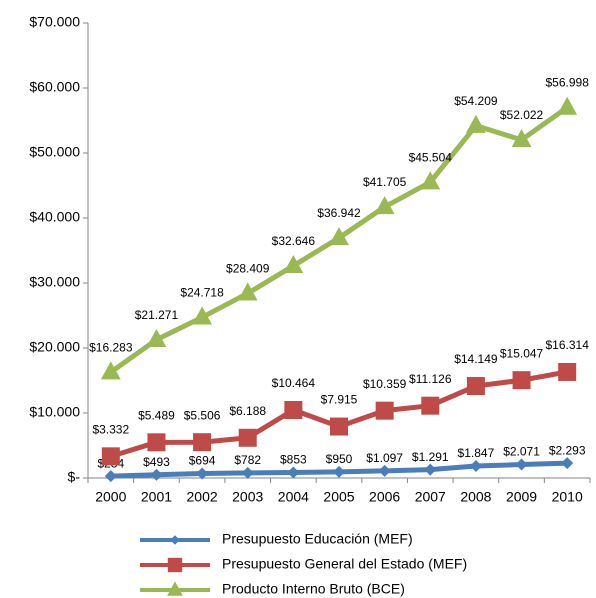  What do you see at coordinates (522, 353) in the screenshot?
I see `data-label: $15.047` at bounding box center [522, 353].